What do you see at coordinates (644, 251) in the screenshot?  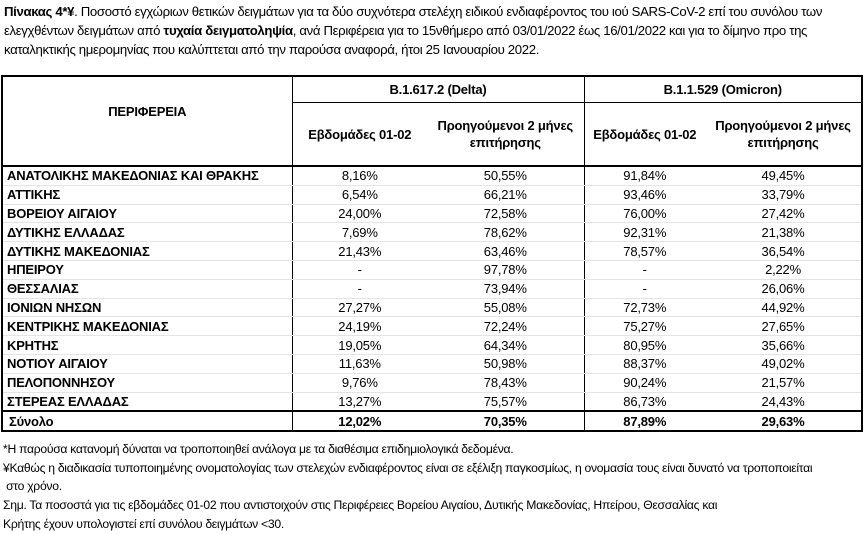 I see `value-cell: 78,57%` at bounding box center [644, 251].